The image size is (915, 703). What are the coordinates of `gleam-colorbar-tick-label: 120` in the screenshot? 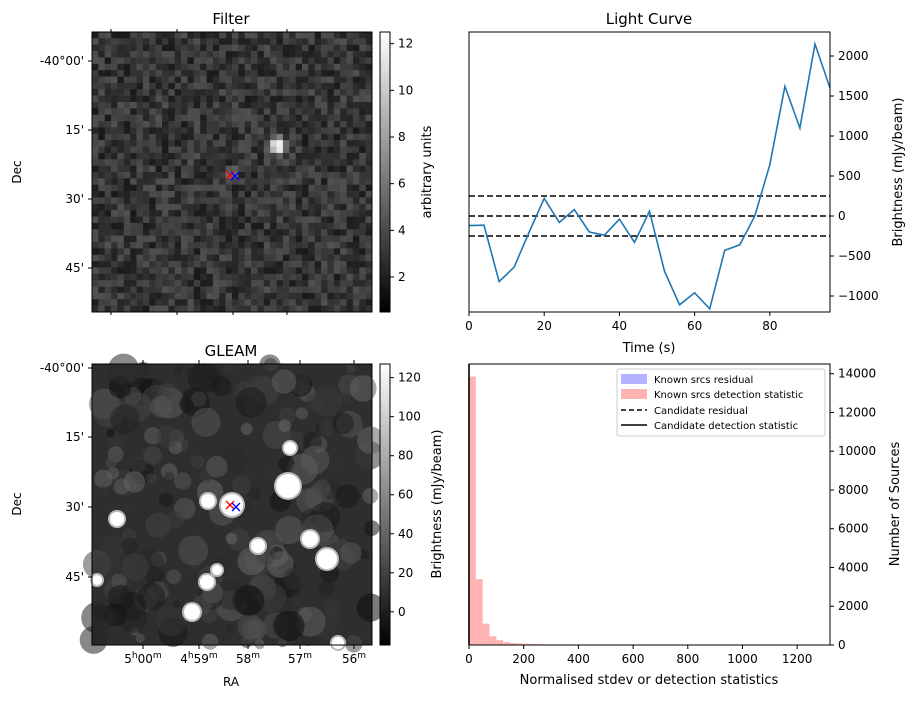 It's located at (409, 378).